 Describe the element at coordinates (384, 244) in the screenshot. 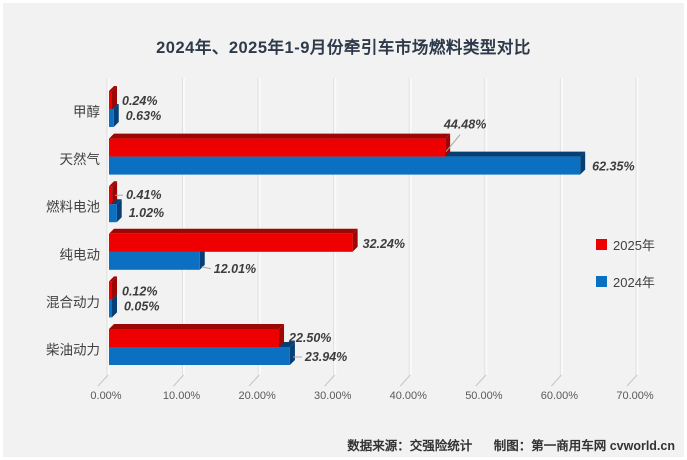

I see `value-label: 32.24%` at that location.